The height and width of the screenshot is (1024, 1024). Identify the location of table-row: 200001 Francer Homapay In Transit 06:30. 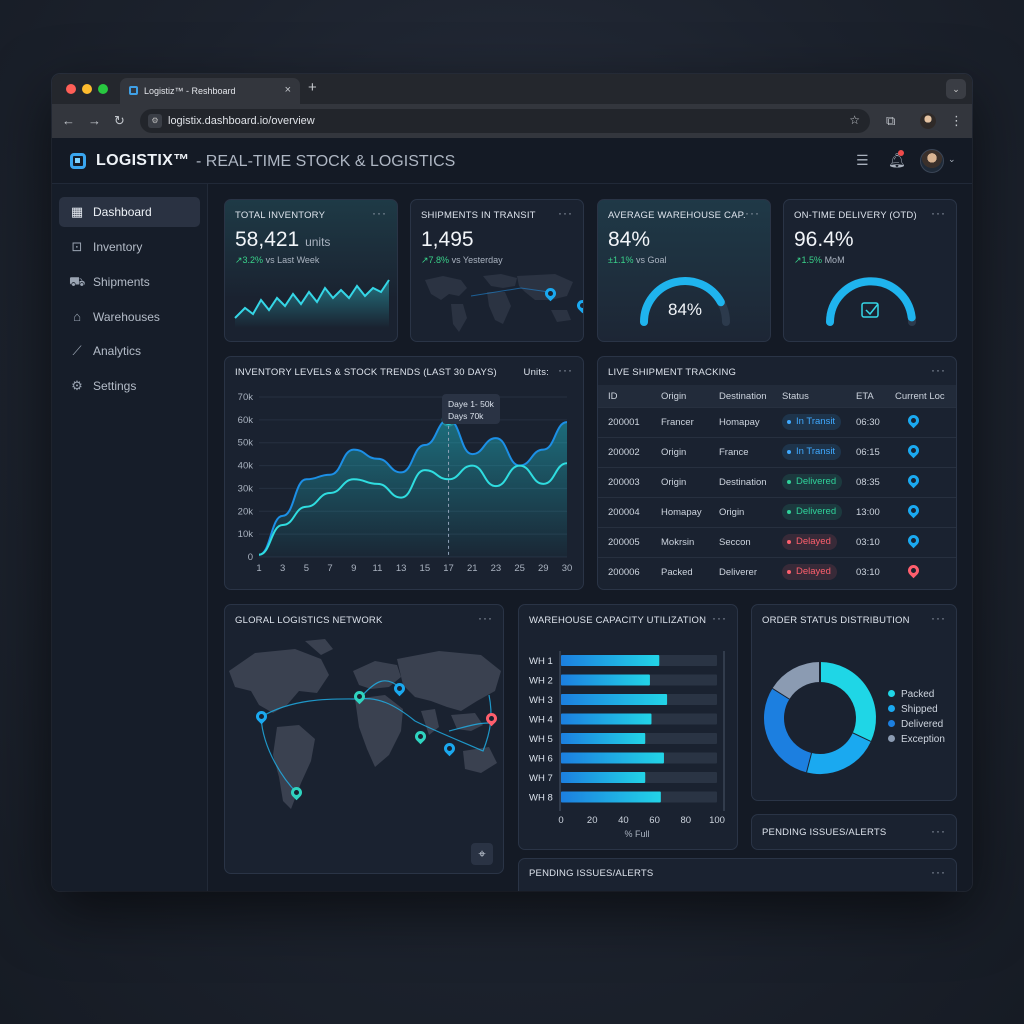
(777, 422).